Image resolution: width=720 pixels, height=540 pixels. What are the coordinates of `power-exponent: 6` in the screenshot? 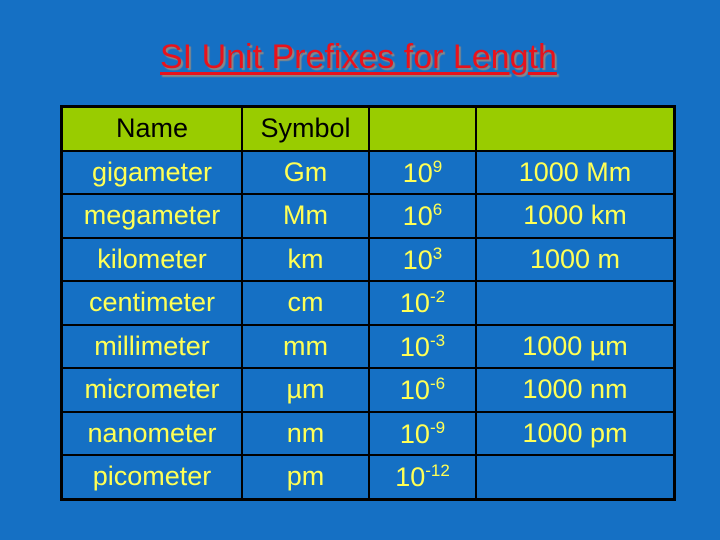 It's located at (437, 210).